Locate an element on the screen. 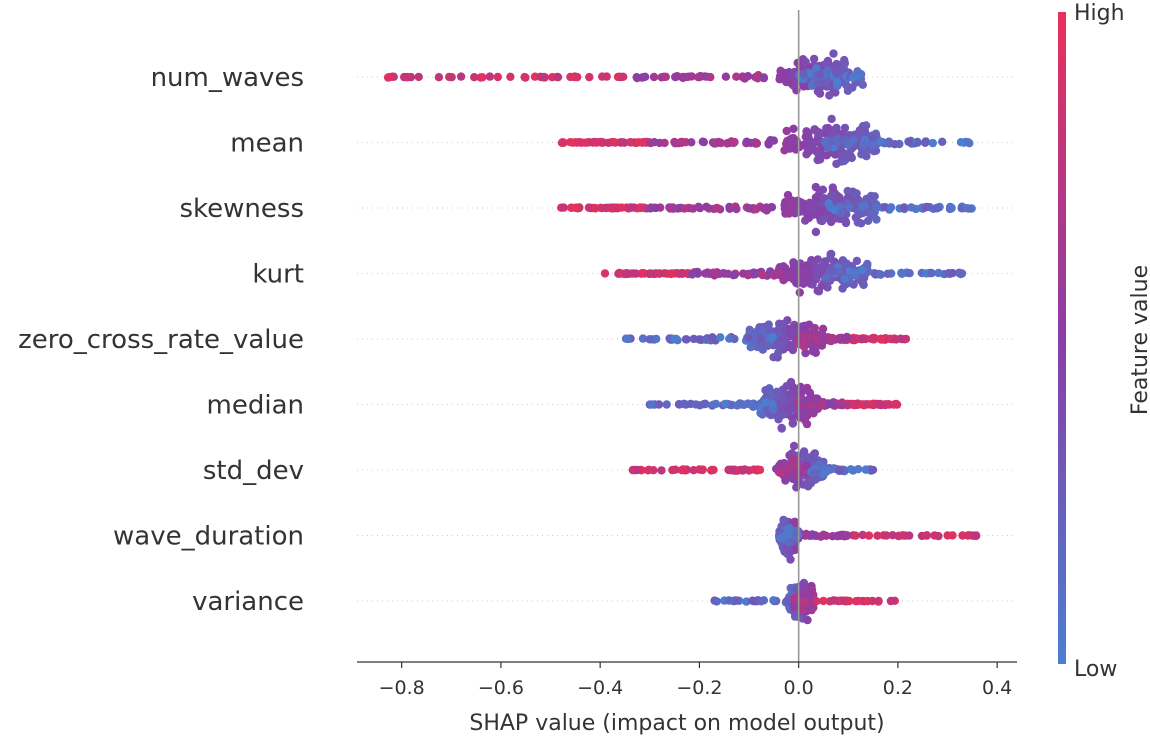  feature-label: num_waves is located at coordinates (227, 78).